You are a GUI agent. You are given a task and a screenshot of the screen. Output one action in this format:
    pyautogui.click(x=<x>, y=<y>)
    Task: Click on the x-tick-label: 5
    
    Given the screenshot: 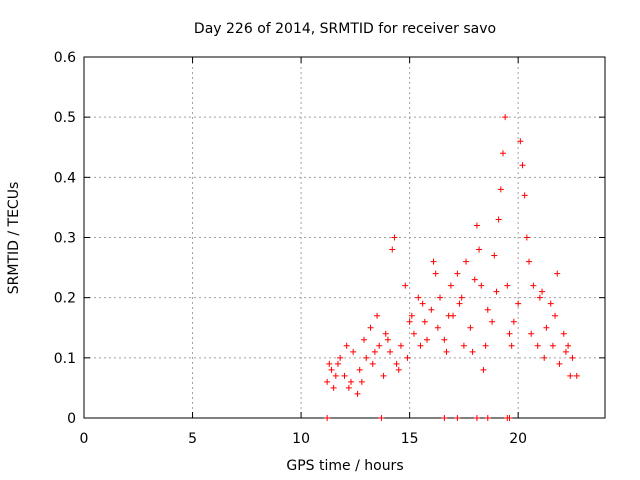 What is the action you would take?
    pyautogui.click(x=192, y=439)
    